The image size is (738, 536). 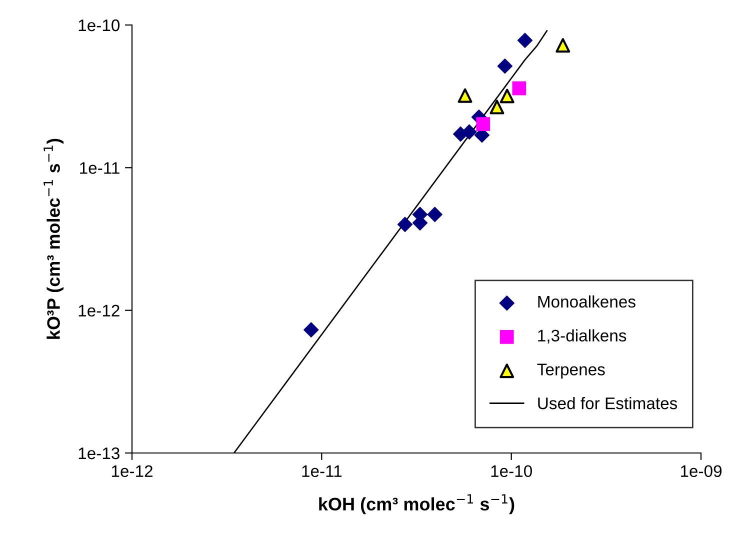 I want to click on x-tick-label: 1e-12, so click(x=132, y=471).